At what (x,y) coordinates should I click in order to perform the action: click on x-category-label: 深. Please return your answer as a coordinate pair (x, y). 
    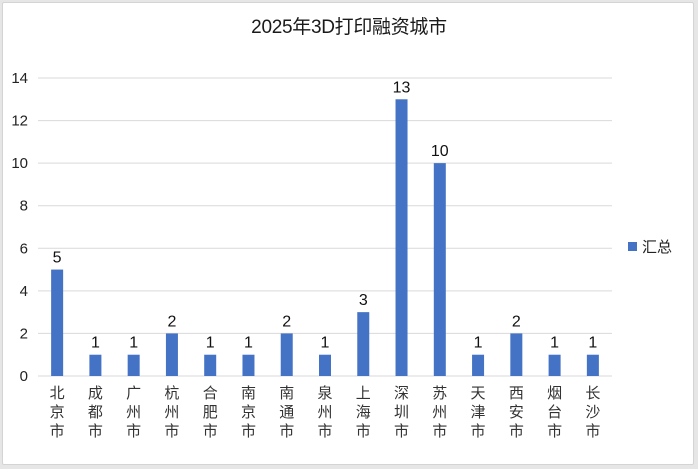
    Looking at the image, I should click on (401, 393).